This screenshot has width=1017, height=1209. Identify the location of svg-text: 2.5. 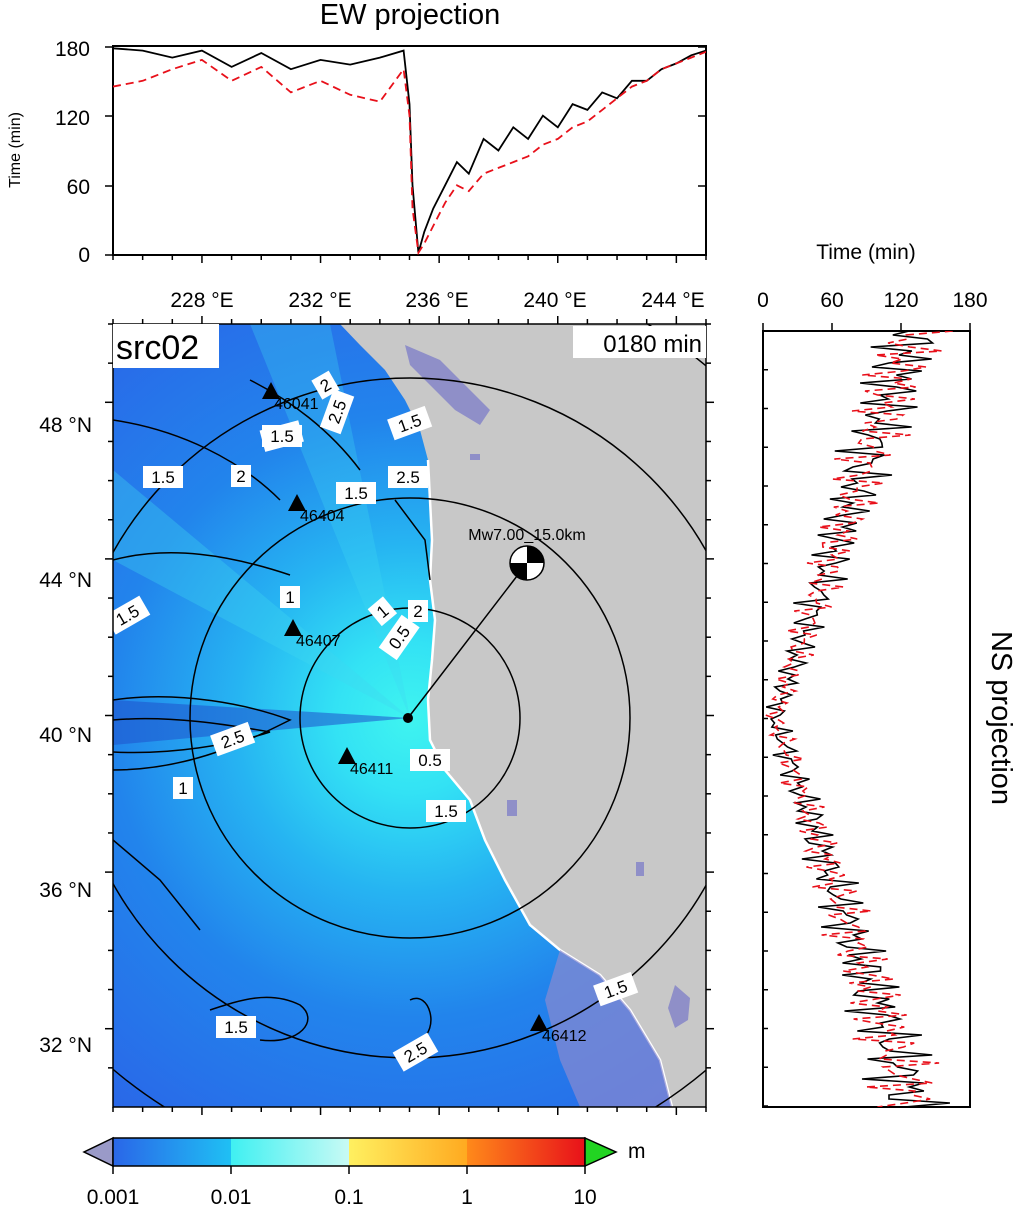
(408, 477).